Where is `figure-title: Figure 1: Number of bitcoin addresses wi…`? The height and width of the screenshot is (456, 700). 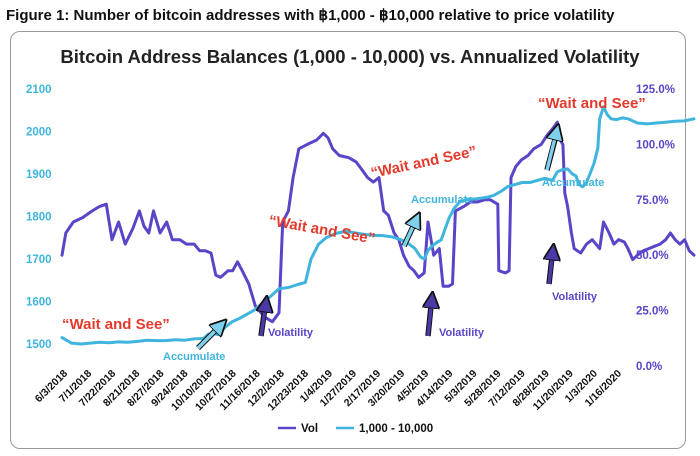 figure-title: Figure 1: Number of bitcoin addresses wi… is located at coordinates (310, 15).